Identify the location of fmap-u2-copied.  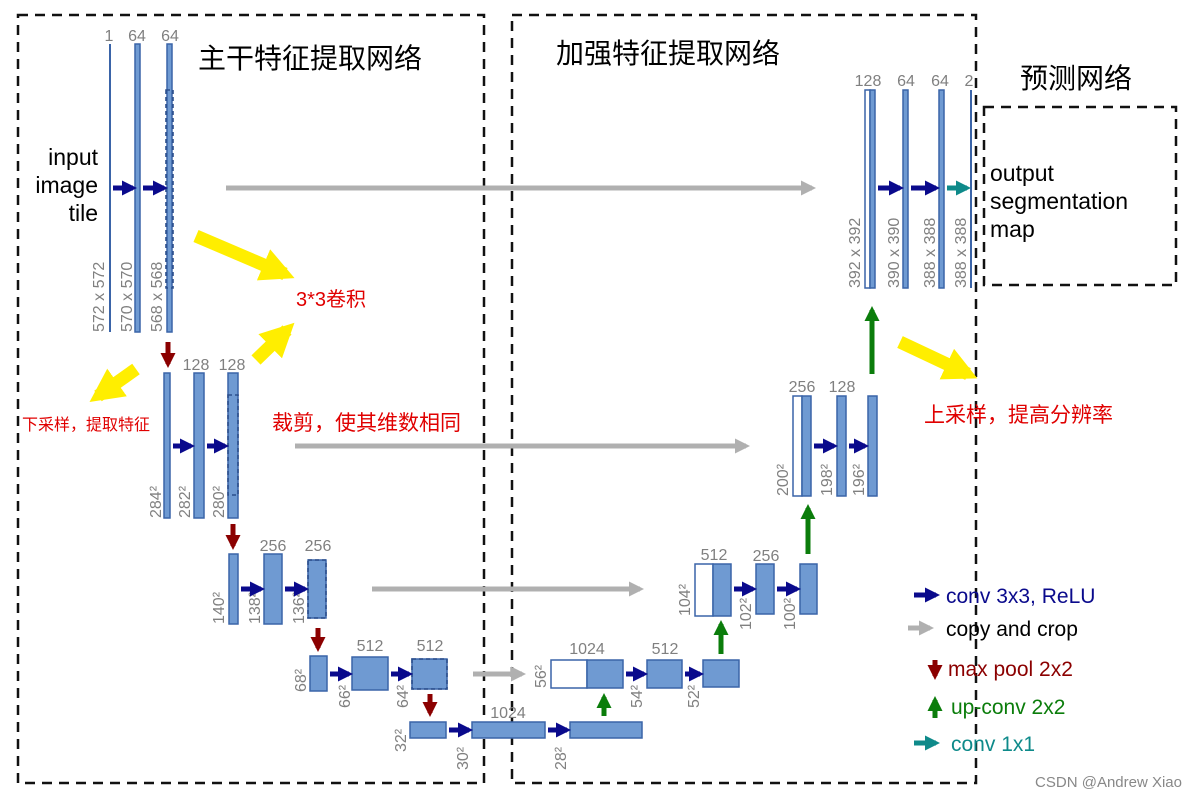
(797, 446).